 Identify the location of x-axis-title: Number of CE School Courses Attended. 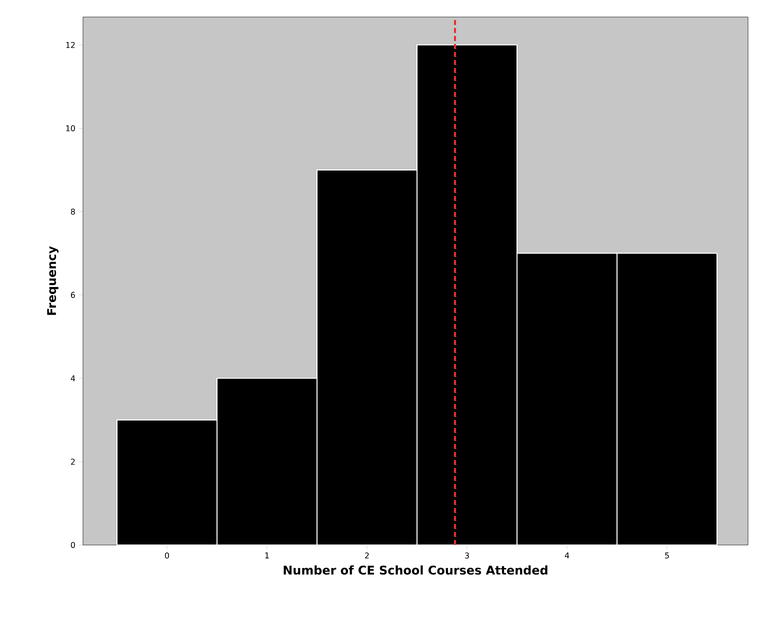
(416, 570).